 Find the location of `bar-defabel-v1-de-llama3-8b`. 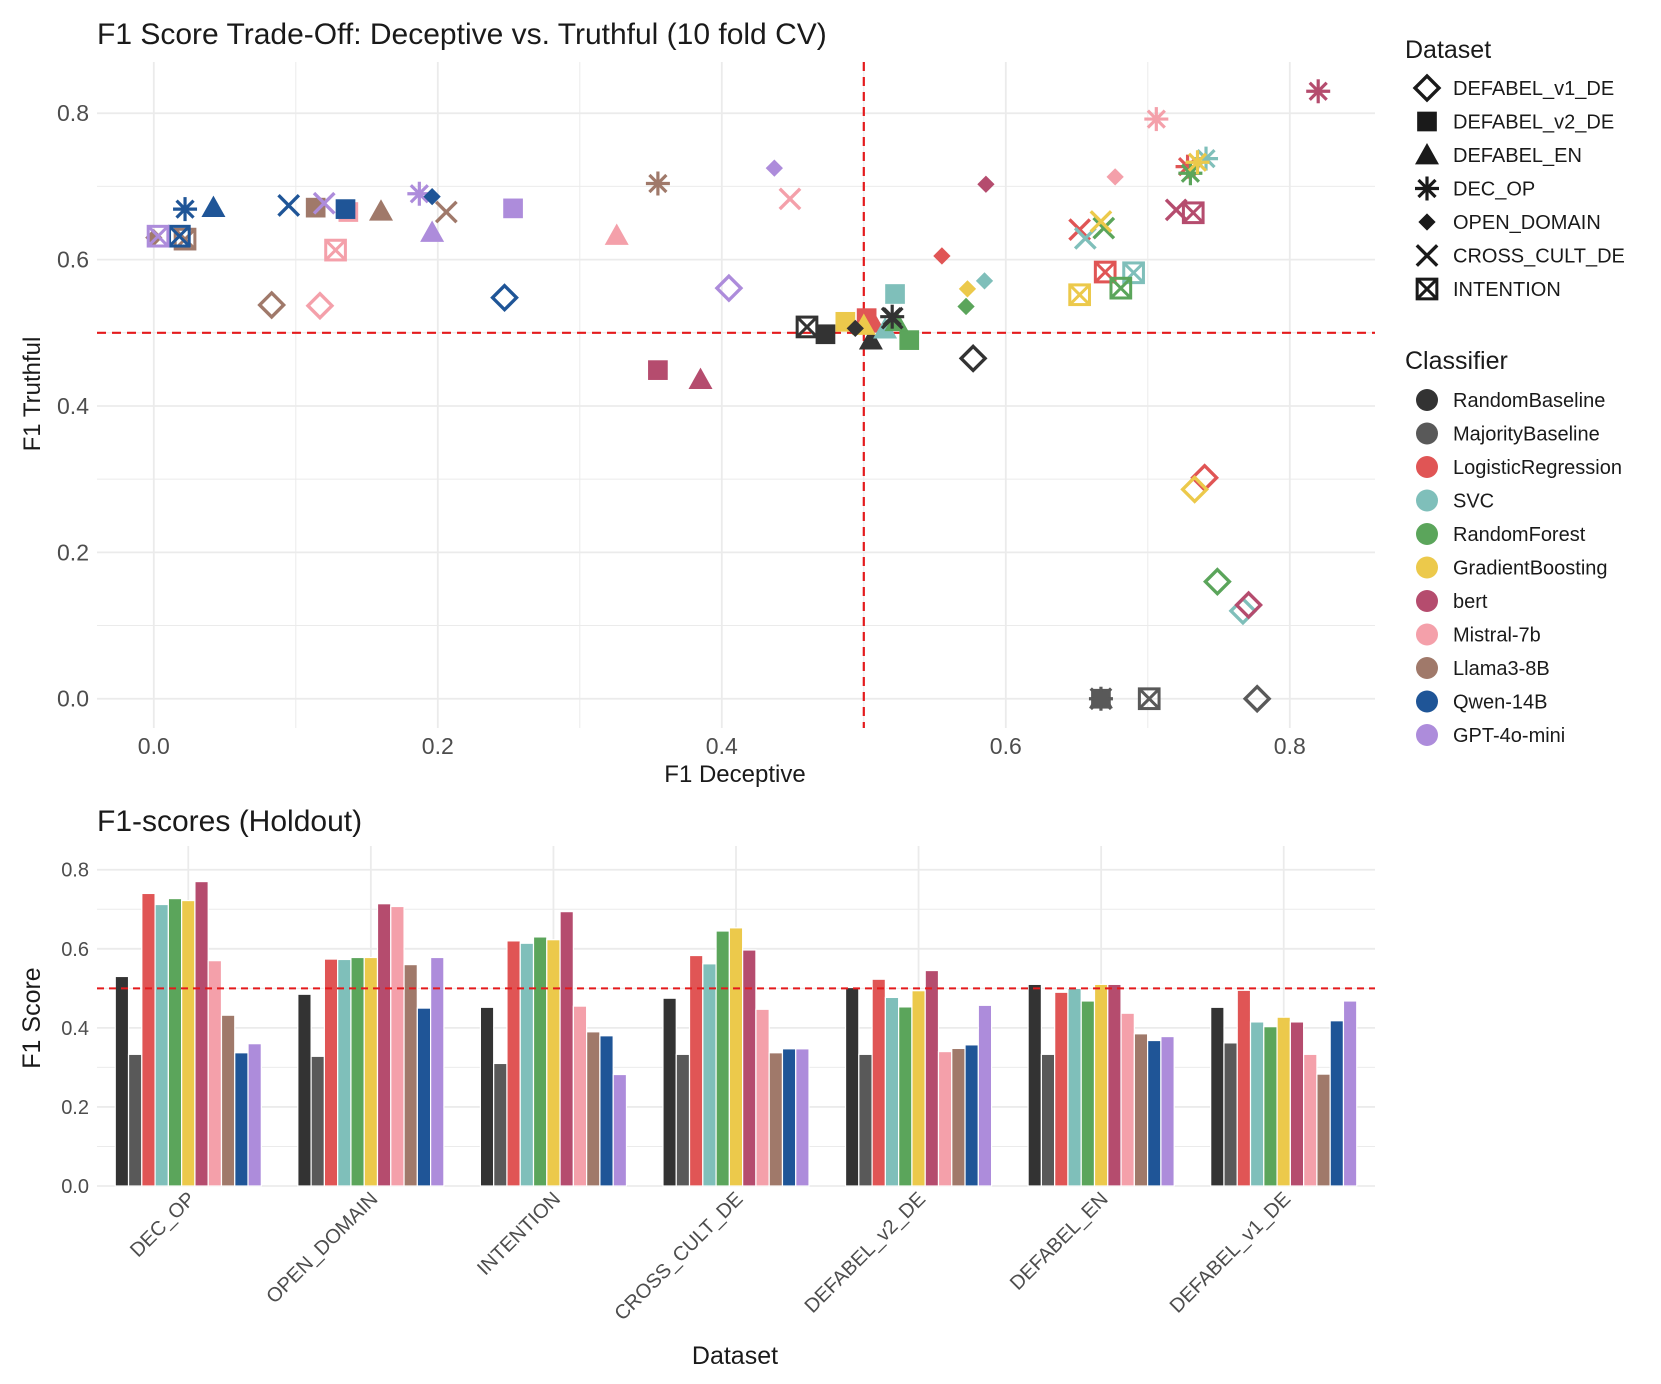

bar-defabel-v1-de-llama3-8b is located at coordinates (1323, 1130).